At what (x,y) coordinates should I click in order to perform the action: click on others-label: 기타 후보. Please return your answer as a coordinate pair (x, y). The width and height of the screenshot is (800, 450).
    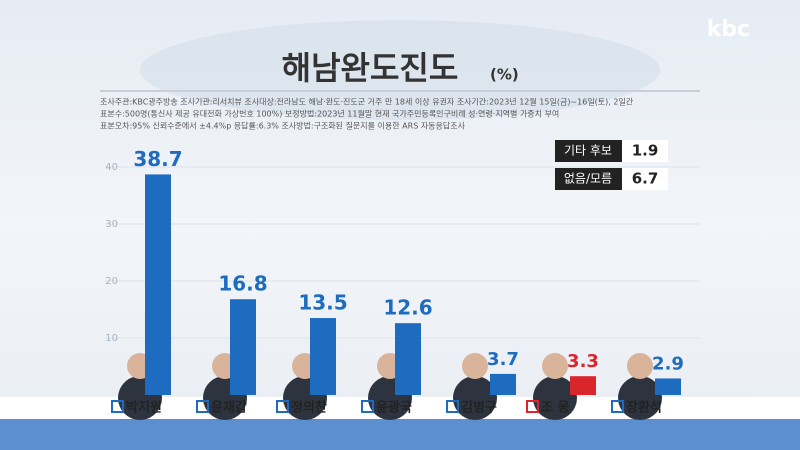
    Looking at the image, I should click on (588, 151).